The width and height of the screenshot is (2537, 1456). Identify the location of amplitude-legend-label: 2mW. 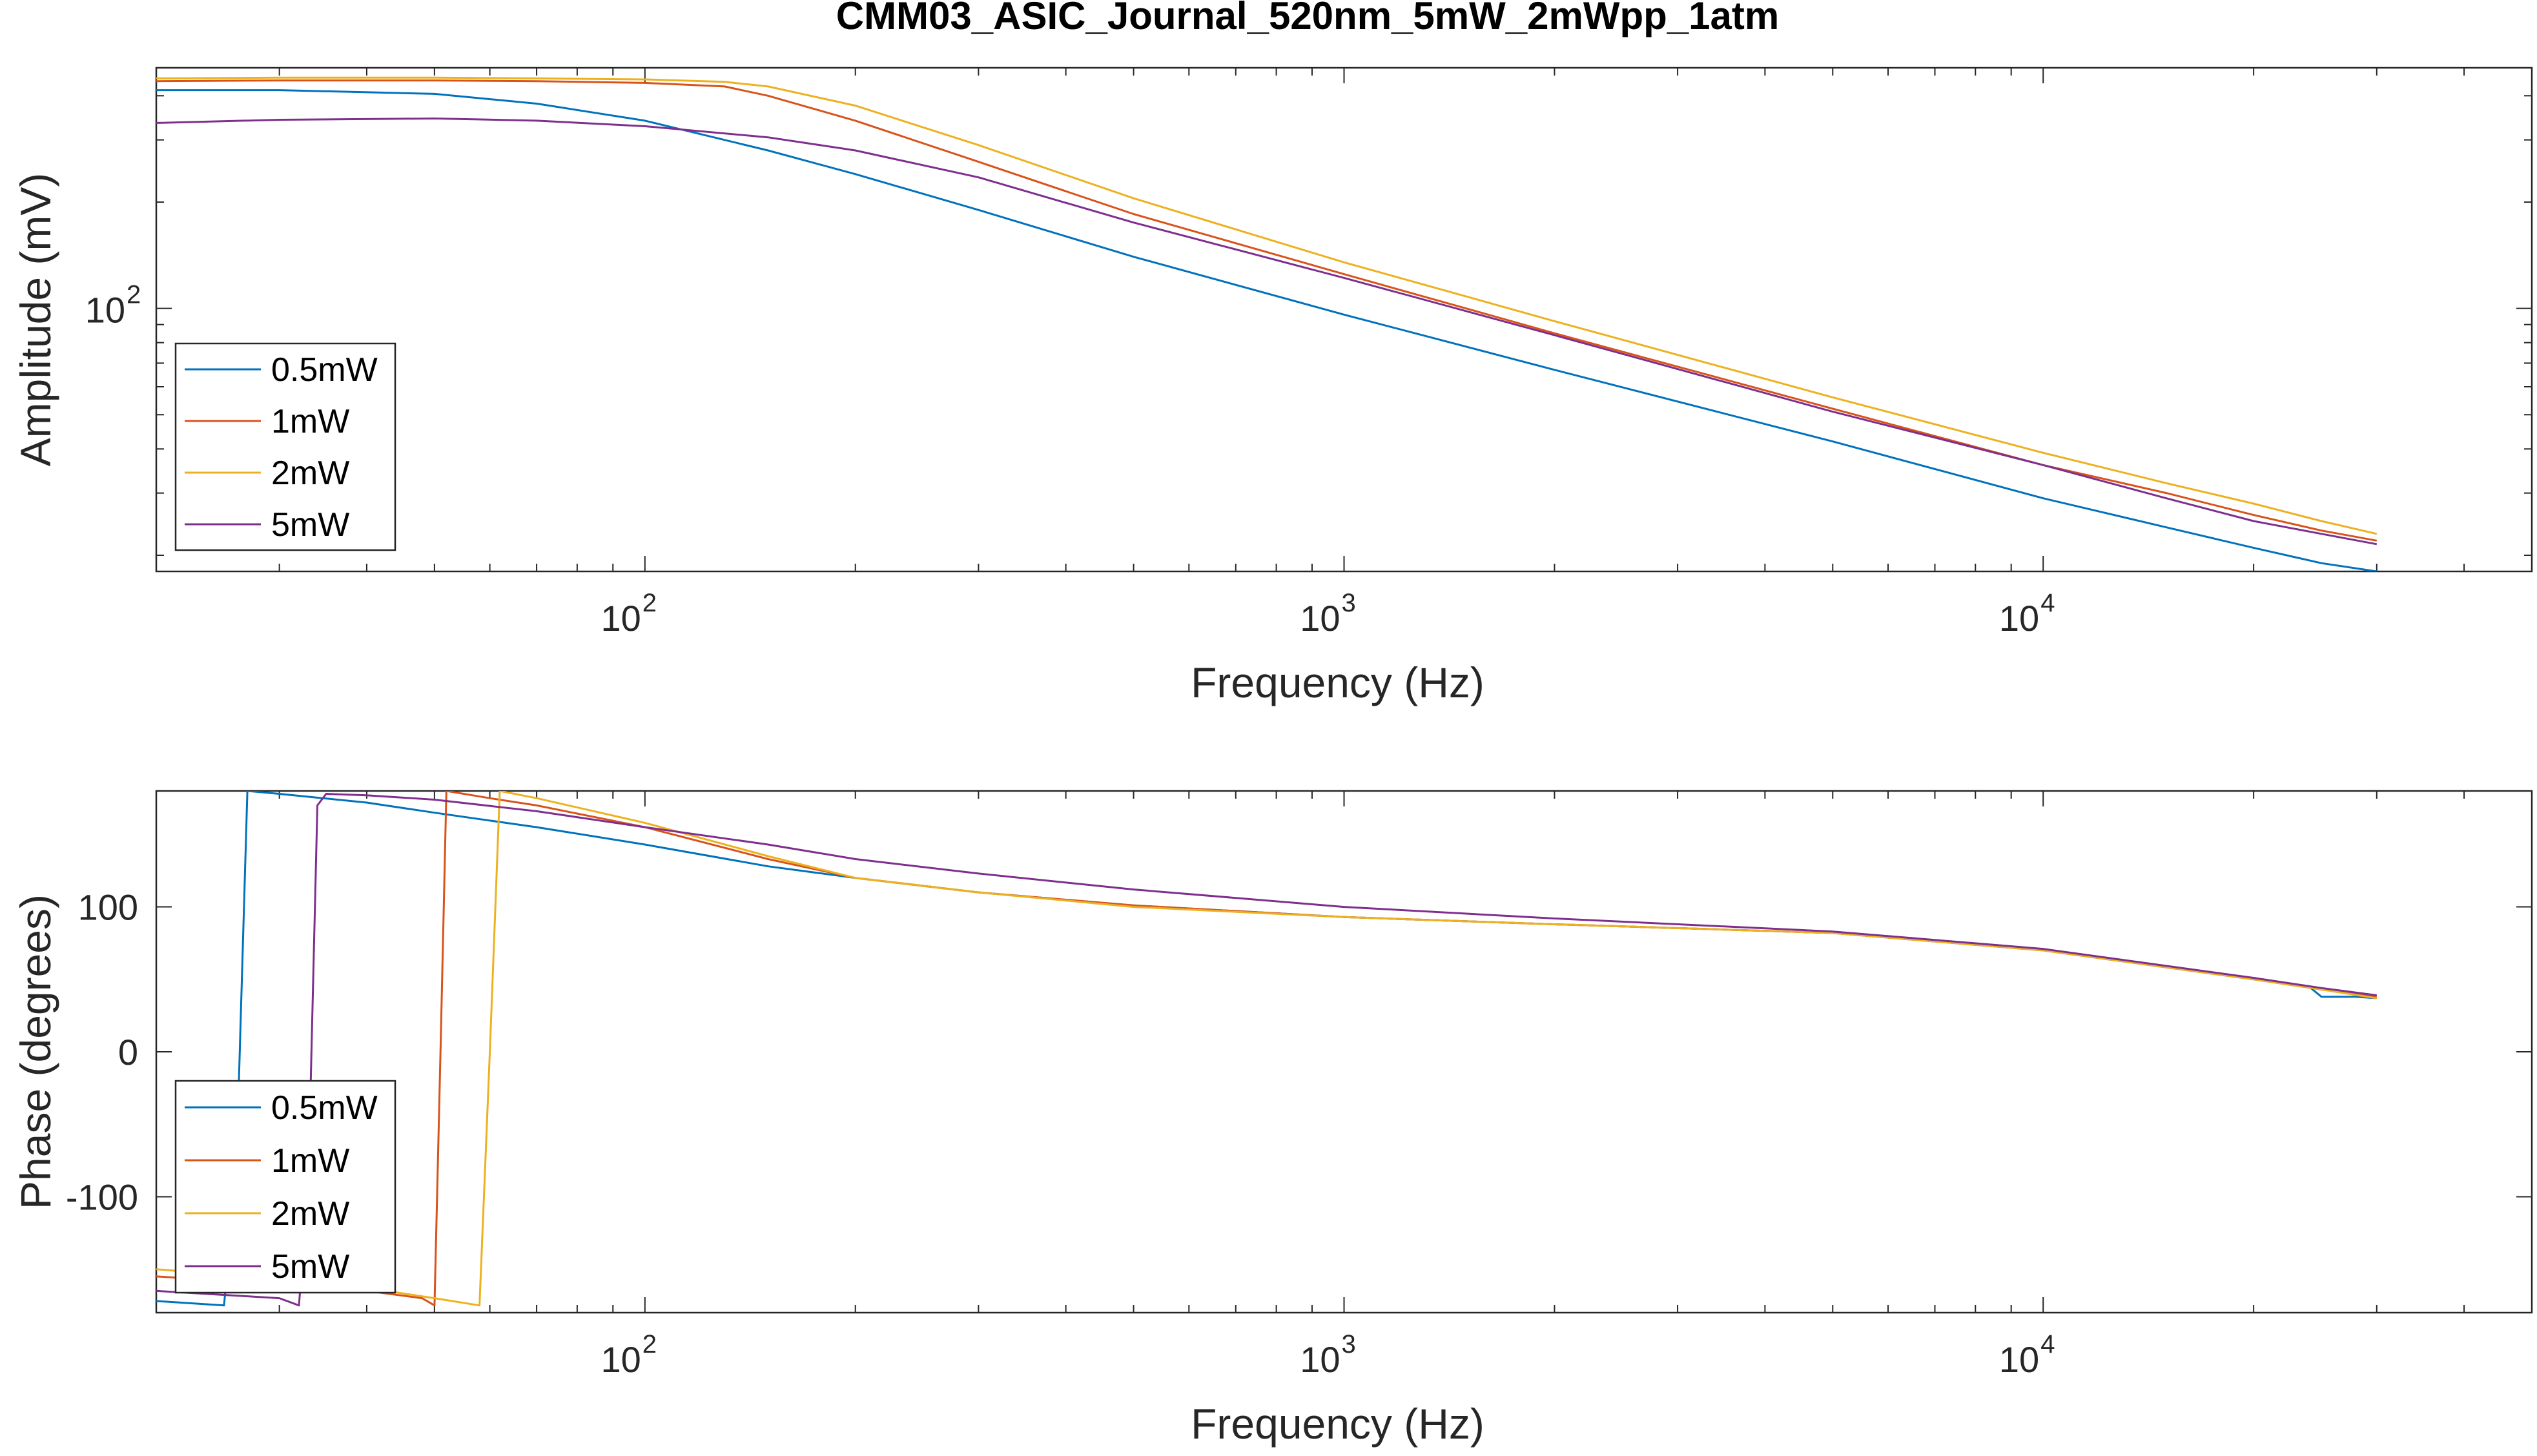
(310, 473).